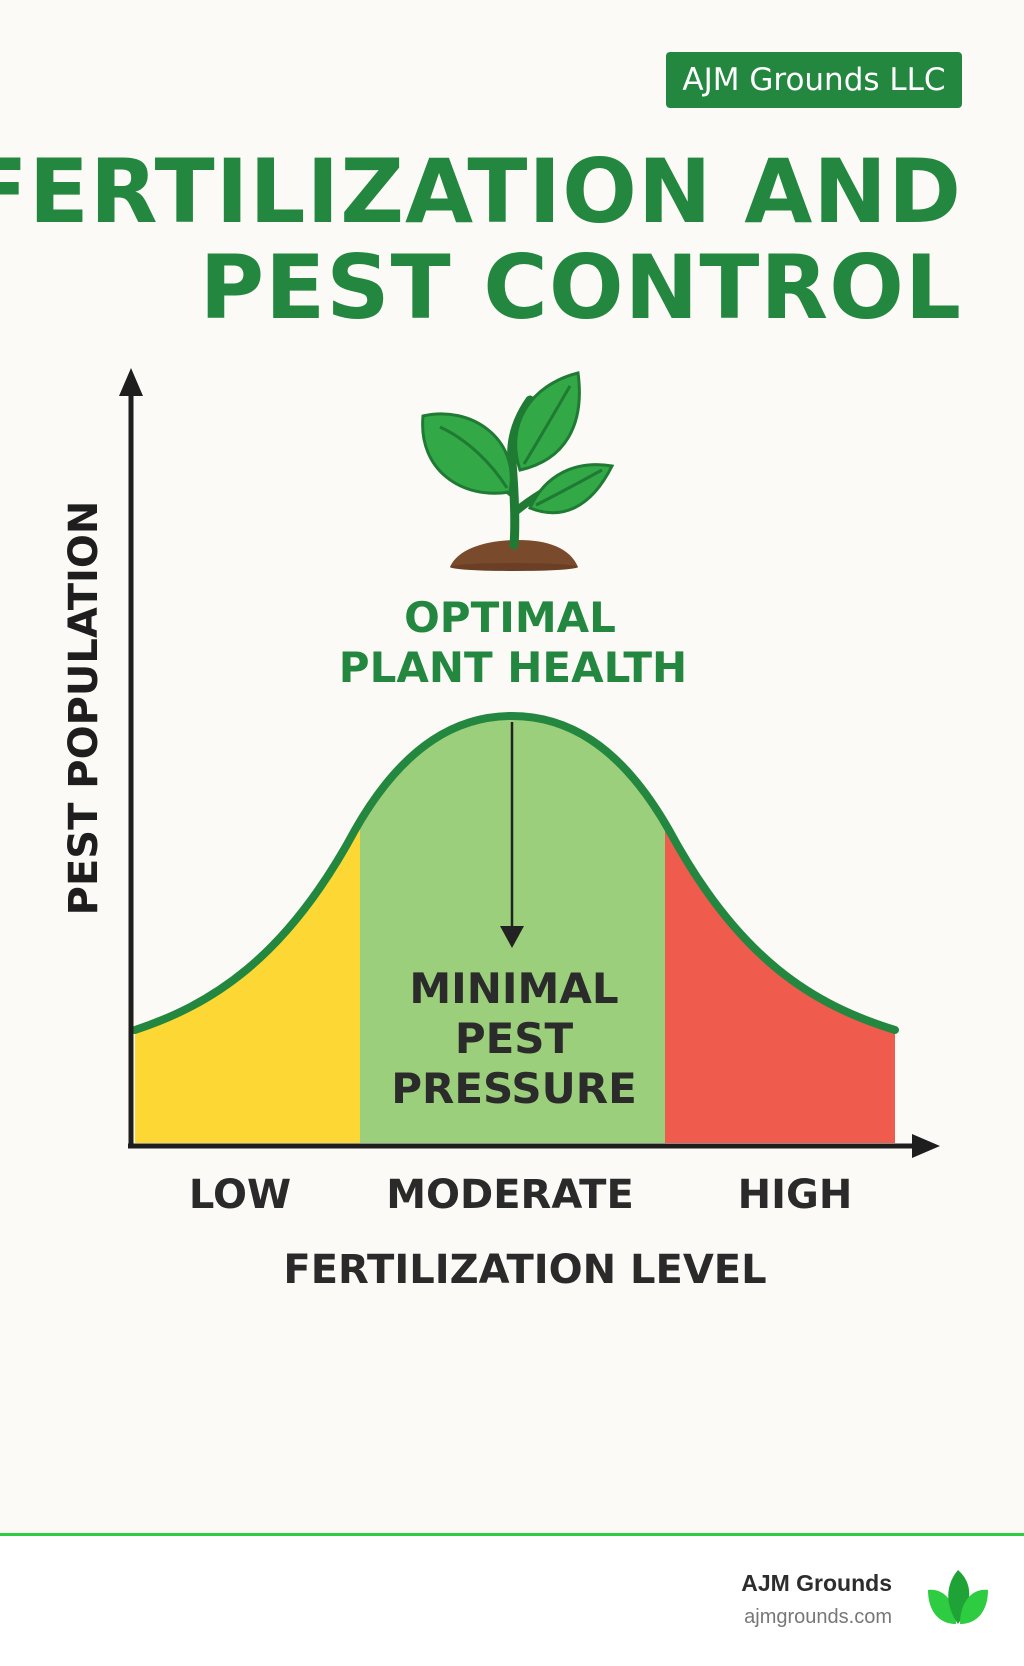  I want to click on x-category-high: HIGH, so click(795, 1195).